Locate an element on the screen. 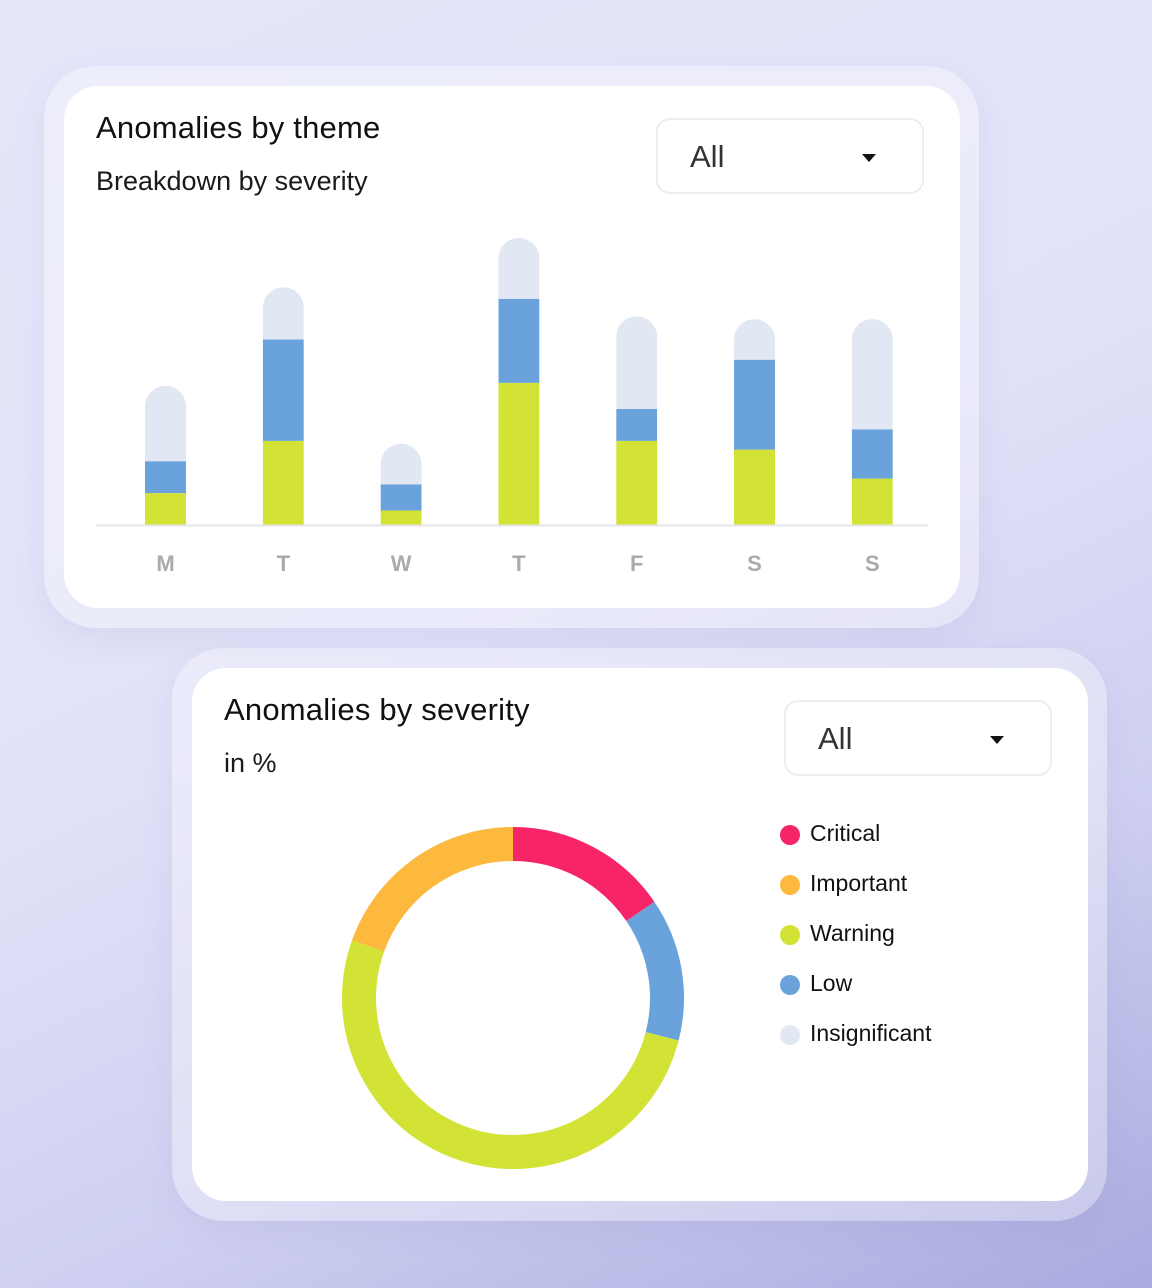  x-tick-label: F is located at coordinates (636, 563).